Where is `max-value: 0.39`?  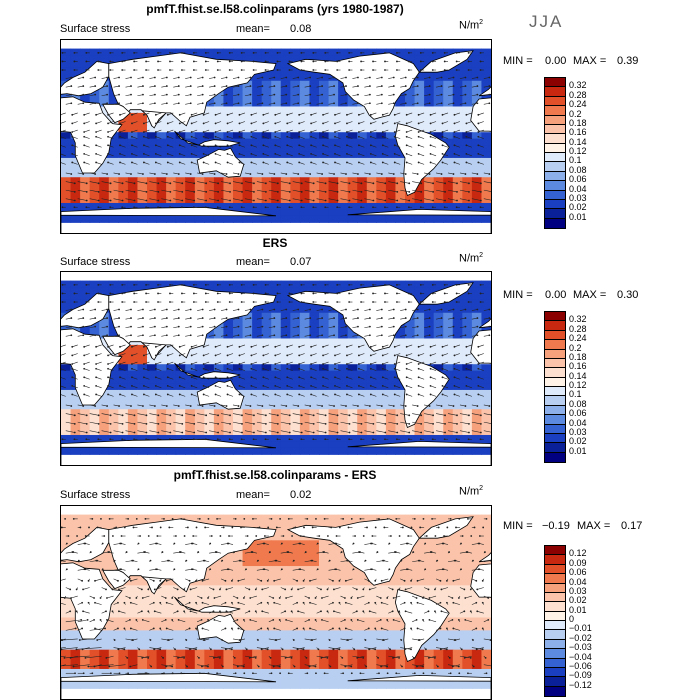 max-value: 0.39 is located at coordinates (628, 61).